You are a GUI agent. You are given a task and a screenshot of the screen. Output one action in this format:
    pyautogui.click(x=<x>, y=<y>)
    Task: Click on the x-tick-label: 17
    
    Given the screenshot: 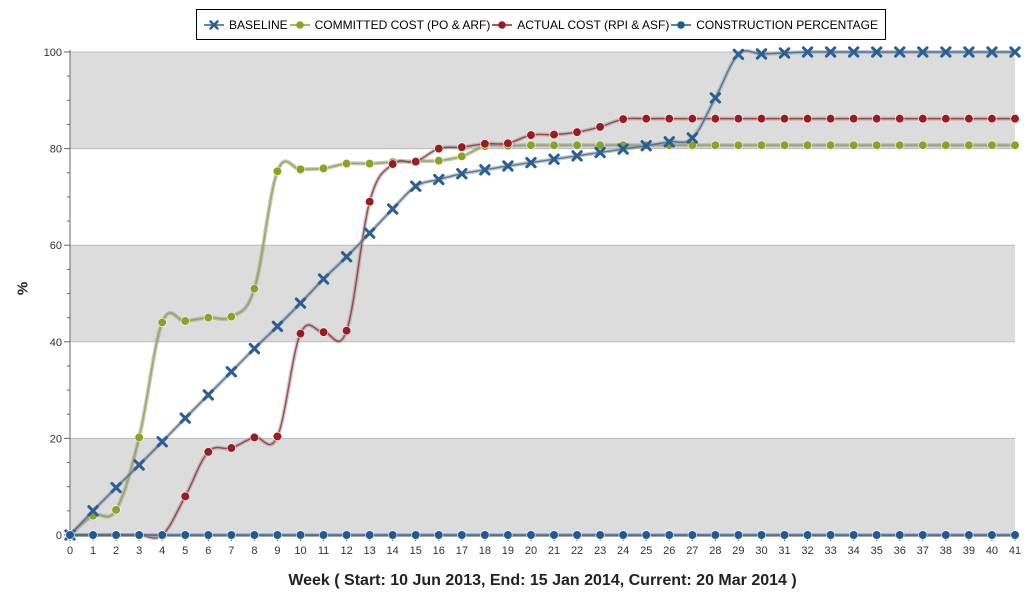 What is the action you would take?
    pyautogui.click(x=462, y=551)
    